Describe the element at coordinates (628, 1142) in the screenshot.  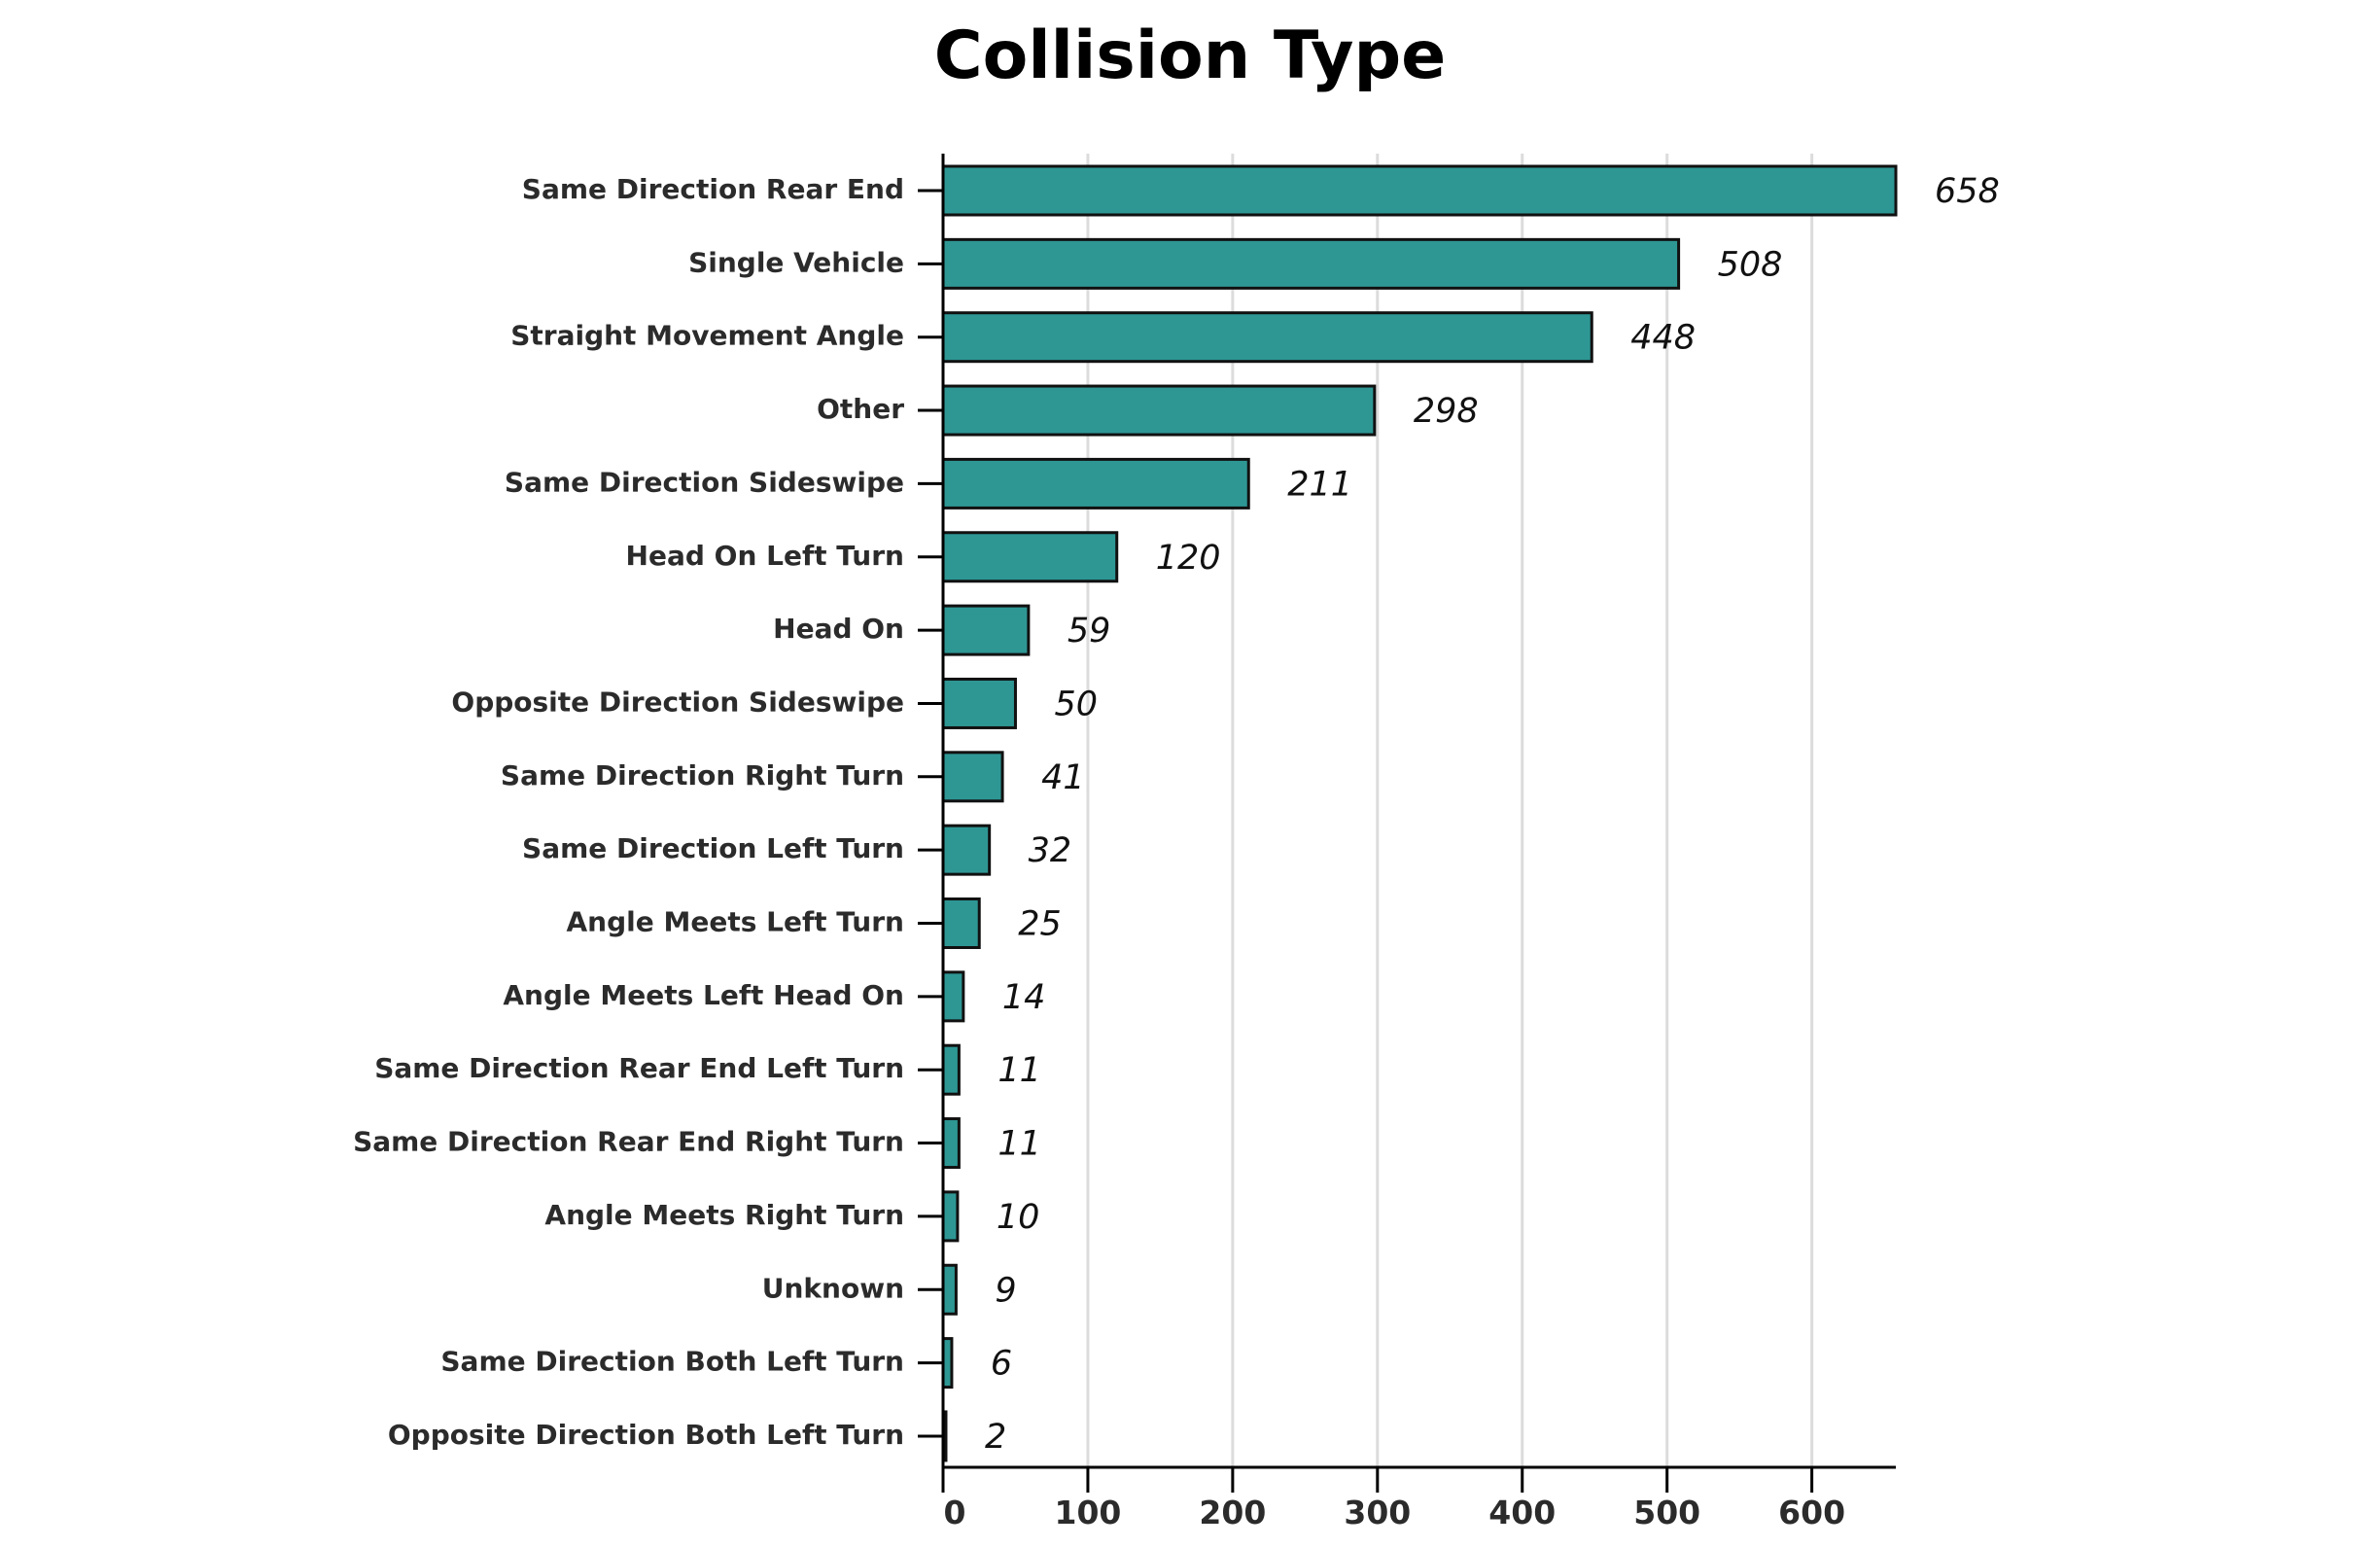
I see `category-label-13: Same Direction Rear End Right Turn` at that location.